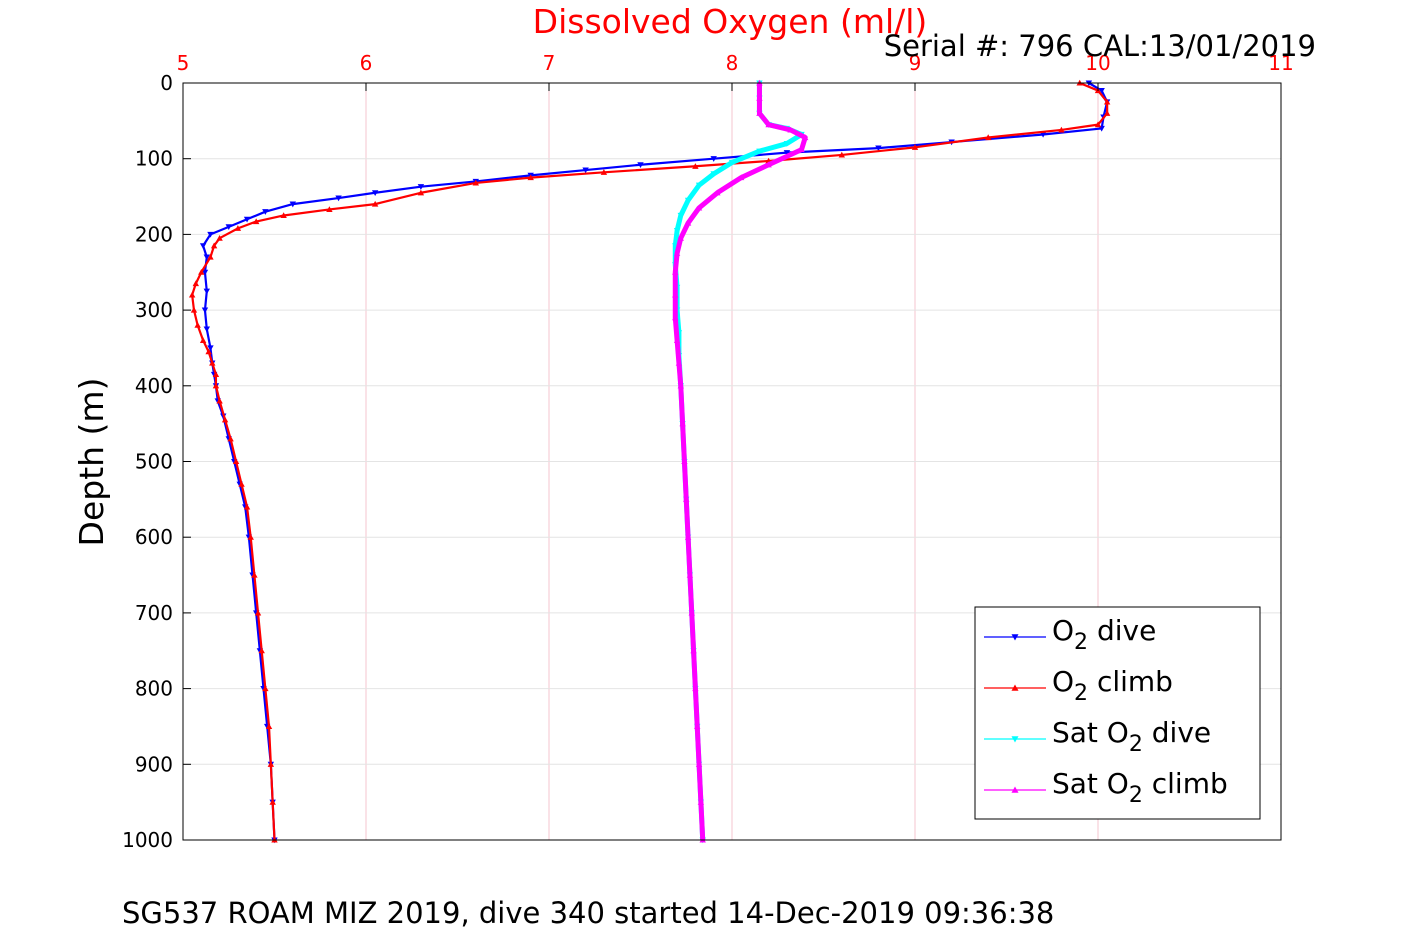 The width and height of the screenshot is (1417, 945). I want to click on legend: O2 dive O2 climb Sat O2 dive Sat O2 climb, so click(1117, 713).